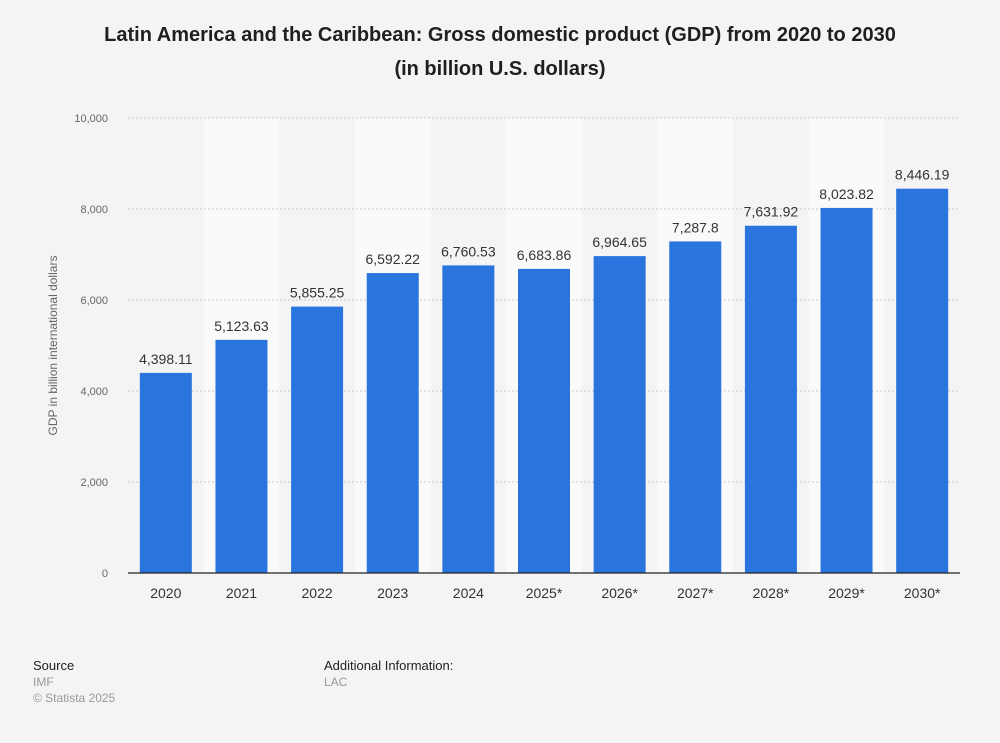 The height and width of the screenshot is (743, 1000). What do you see at coordinates (94, 392) in the screenshot?
I see `y-tick-label: 4,000` at bounding box center [94, 392].